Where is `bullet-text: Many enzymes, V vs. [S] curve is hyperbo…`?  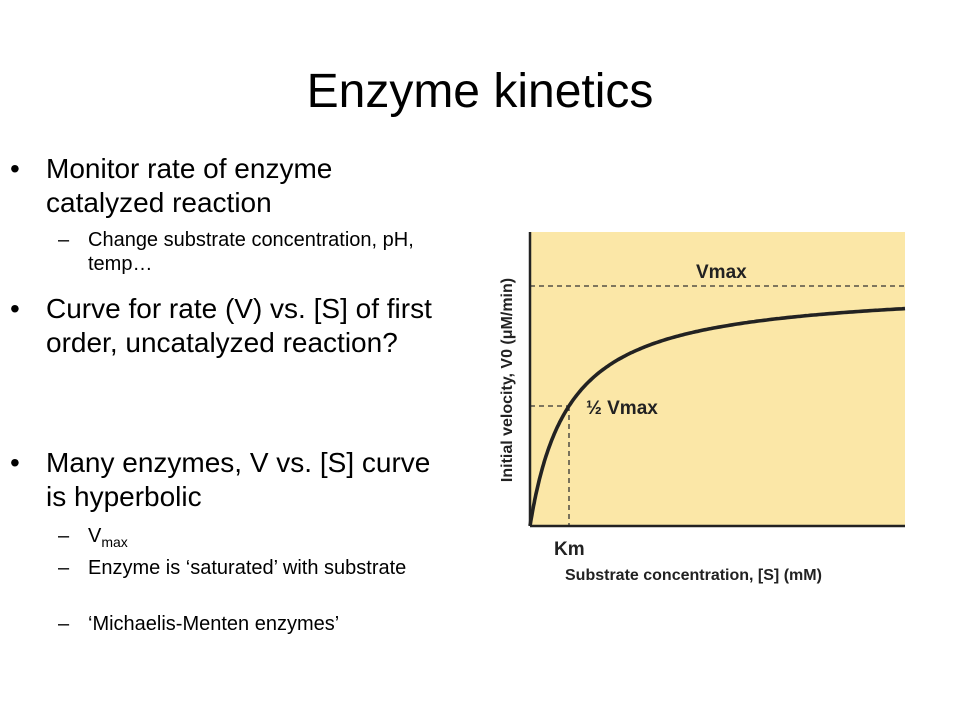
bullet-text: Many enzymes, V vs. [S] curve is hyperbo… is located at coordinates (238, 479).